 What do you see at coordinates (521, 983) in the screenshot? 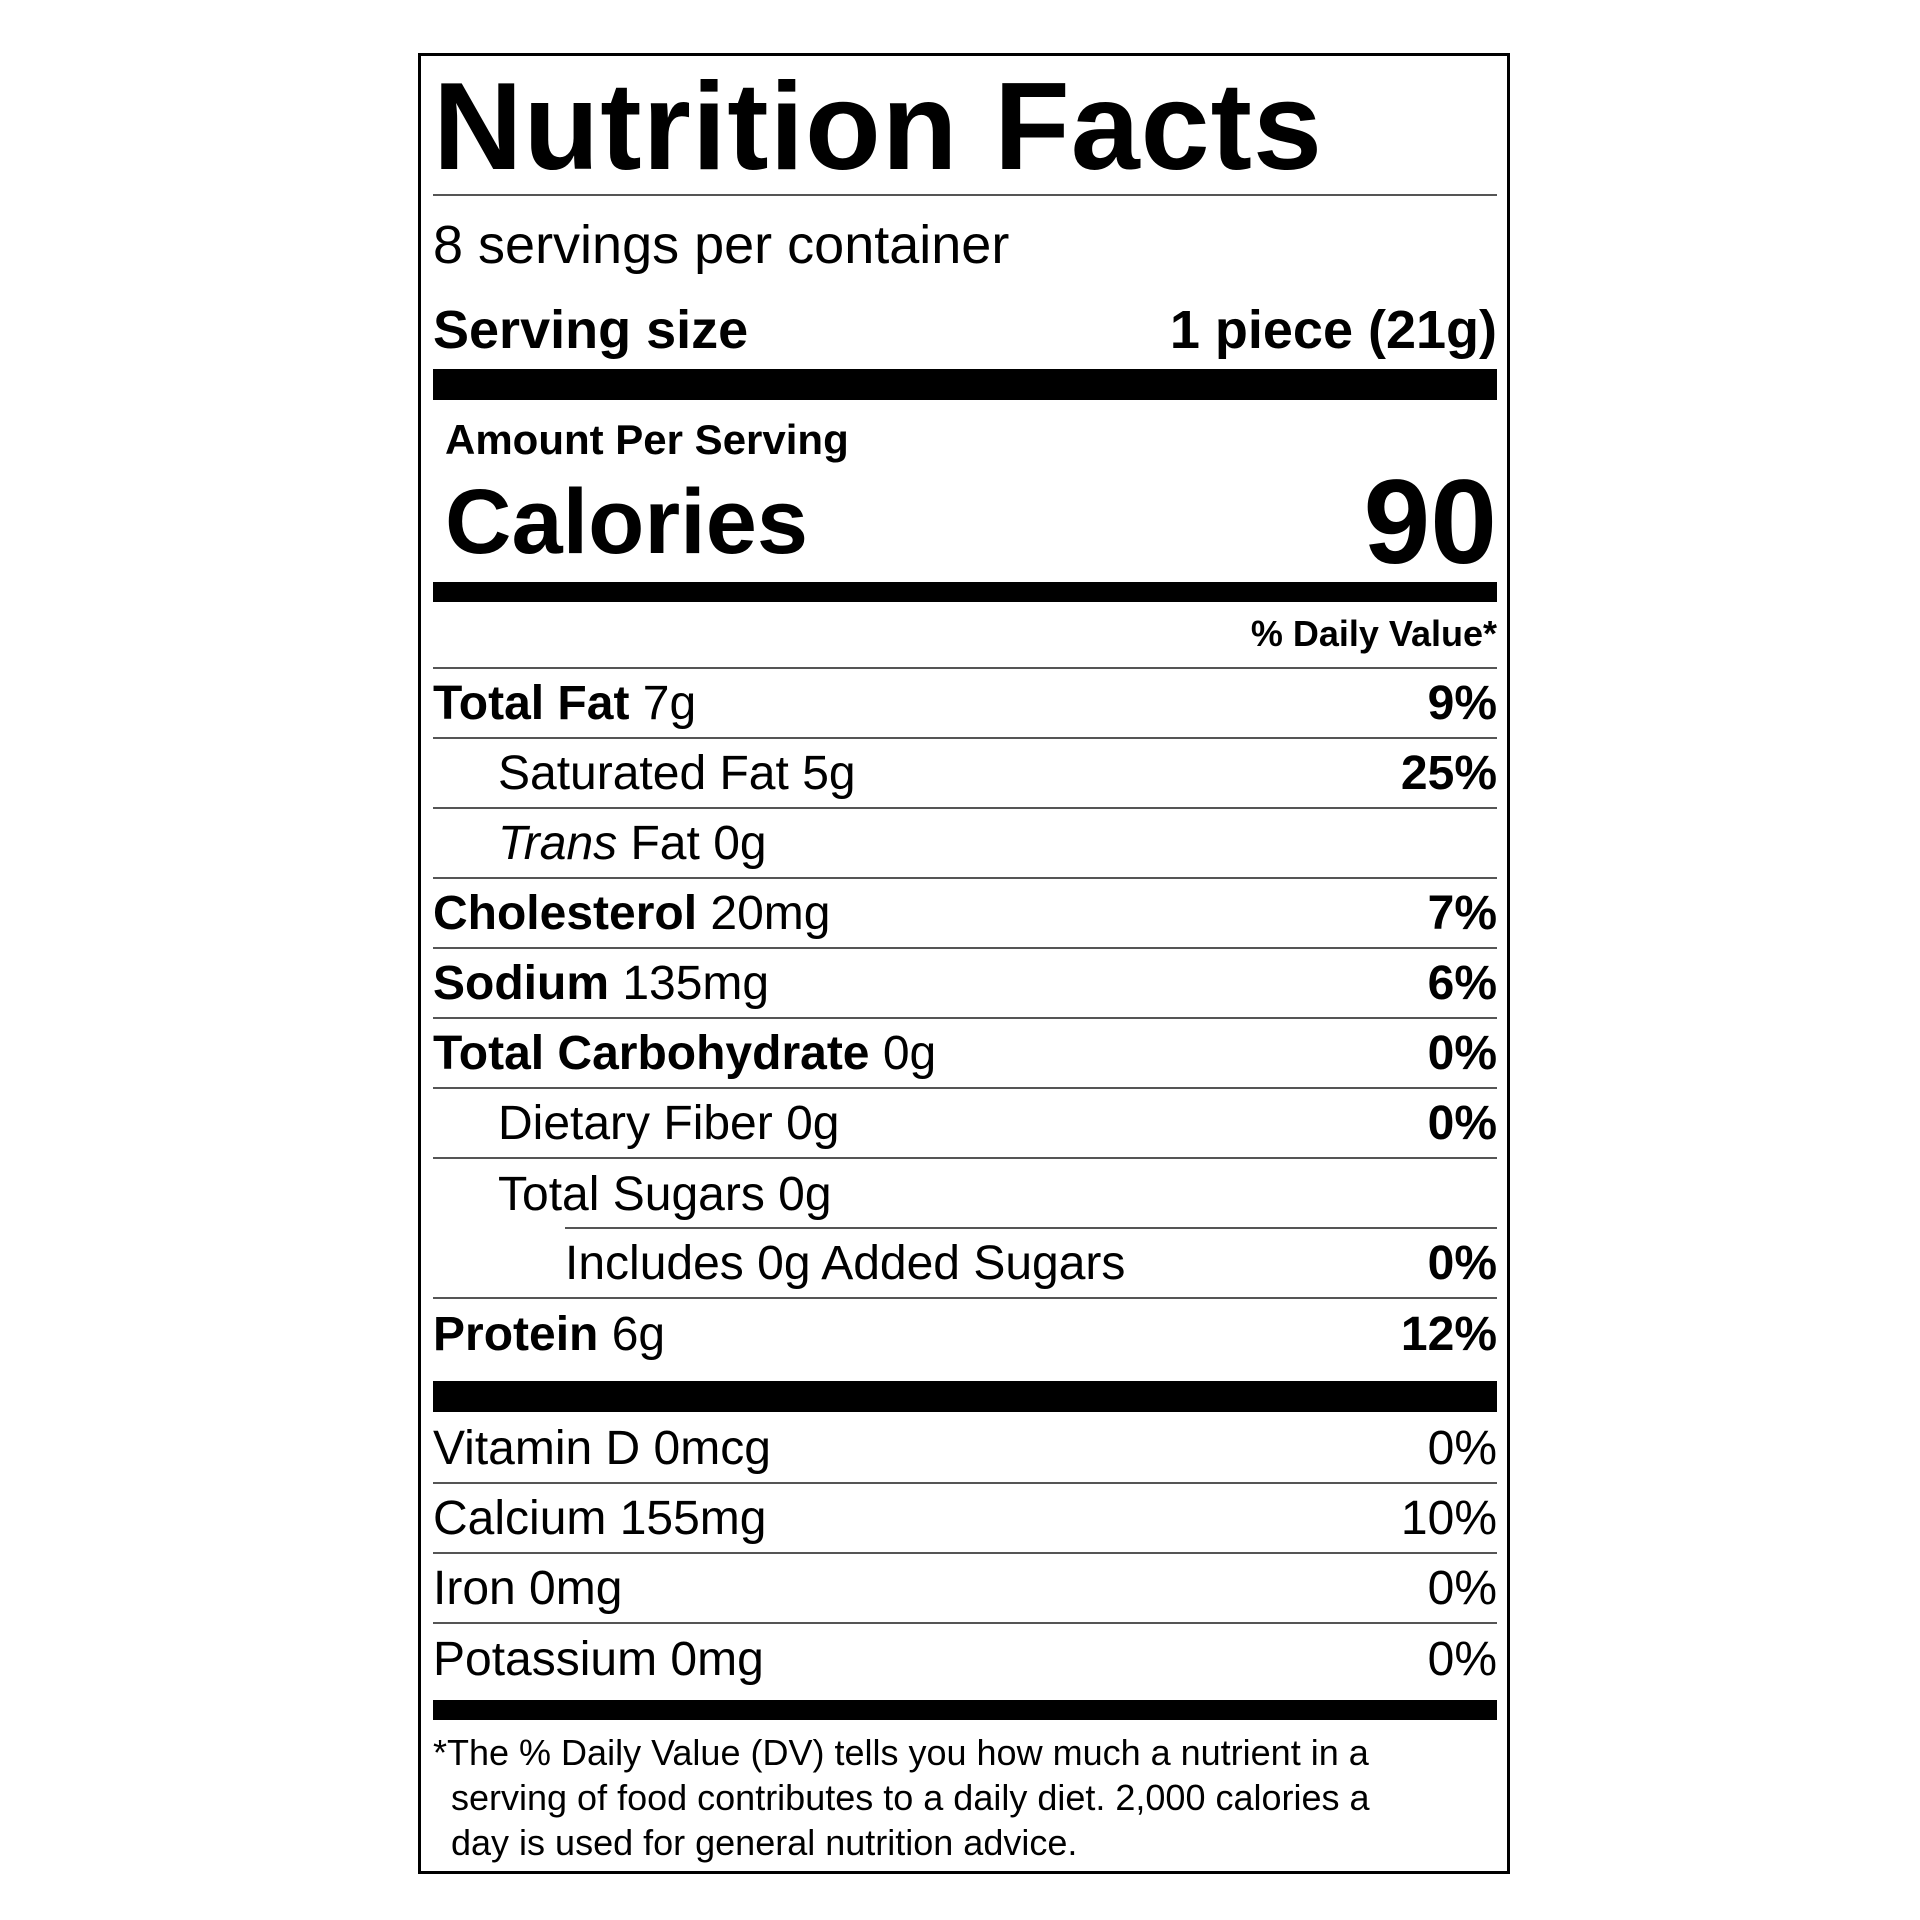
I see `nutrient-name: Sodium` at bounding box center [521, 983].